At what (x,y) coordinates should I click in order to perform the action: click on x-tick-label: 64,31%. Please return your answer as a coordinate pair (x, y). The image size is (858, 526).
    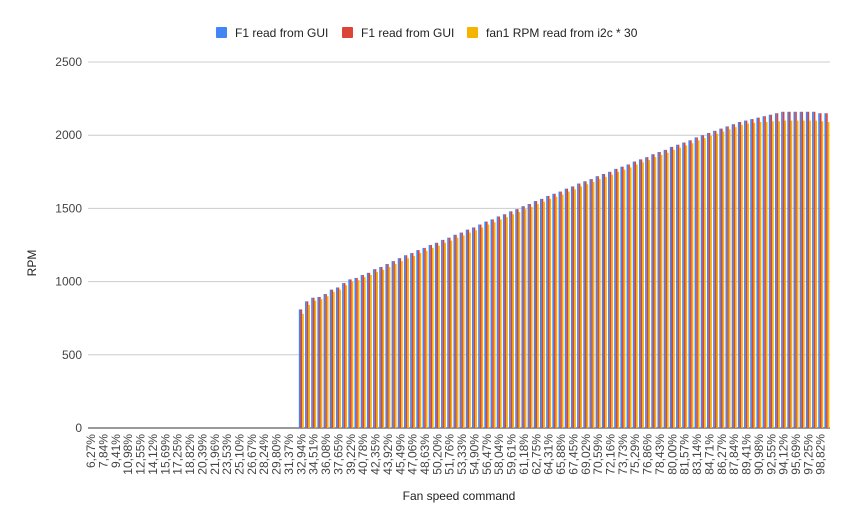
    Looking at the image, I should click on (549, 454).